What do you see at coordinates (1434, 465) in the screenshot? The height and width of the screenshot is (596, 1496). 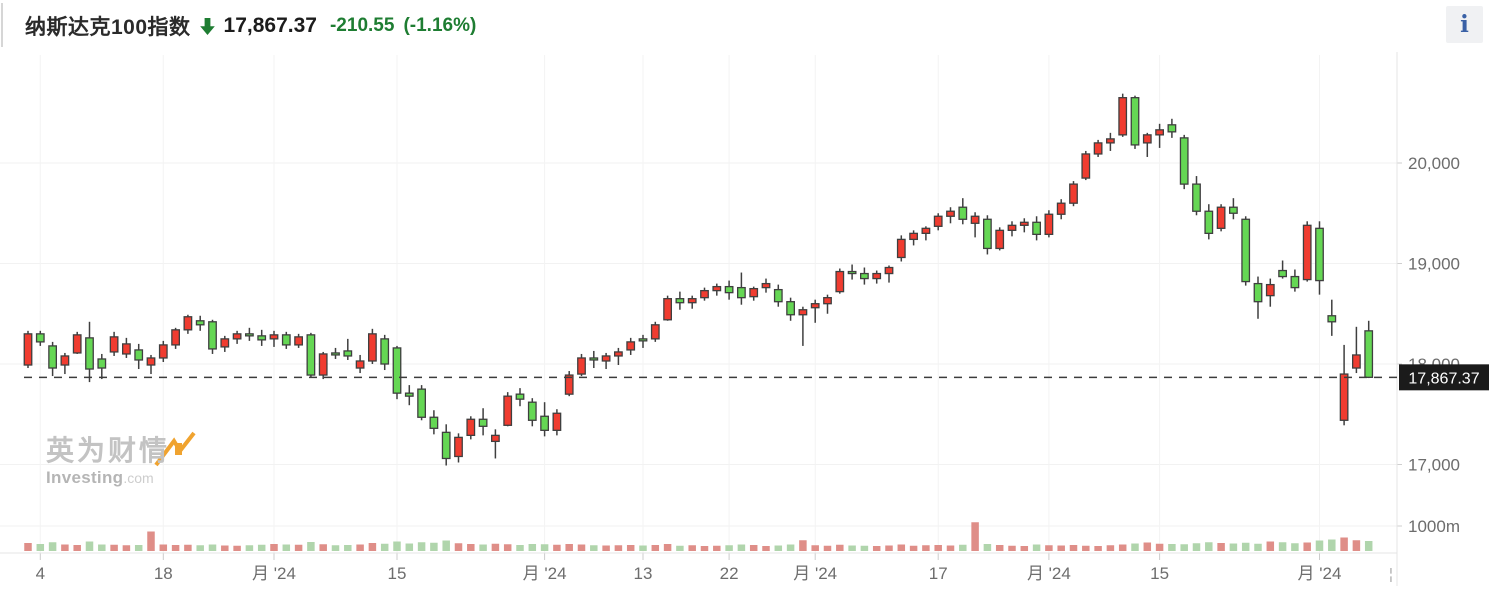 I see `y-axis-label: 17,000` at bounding box center [1434, 465].